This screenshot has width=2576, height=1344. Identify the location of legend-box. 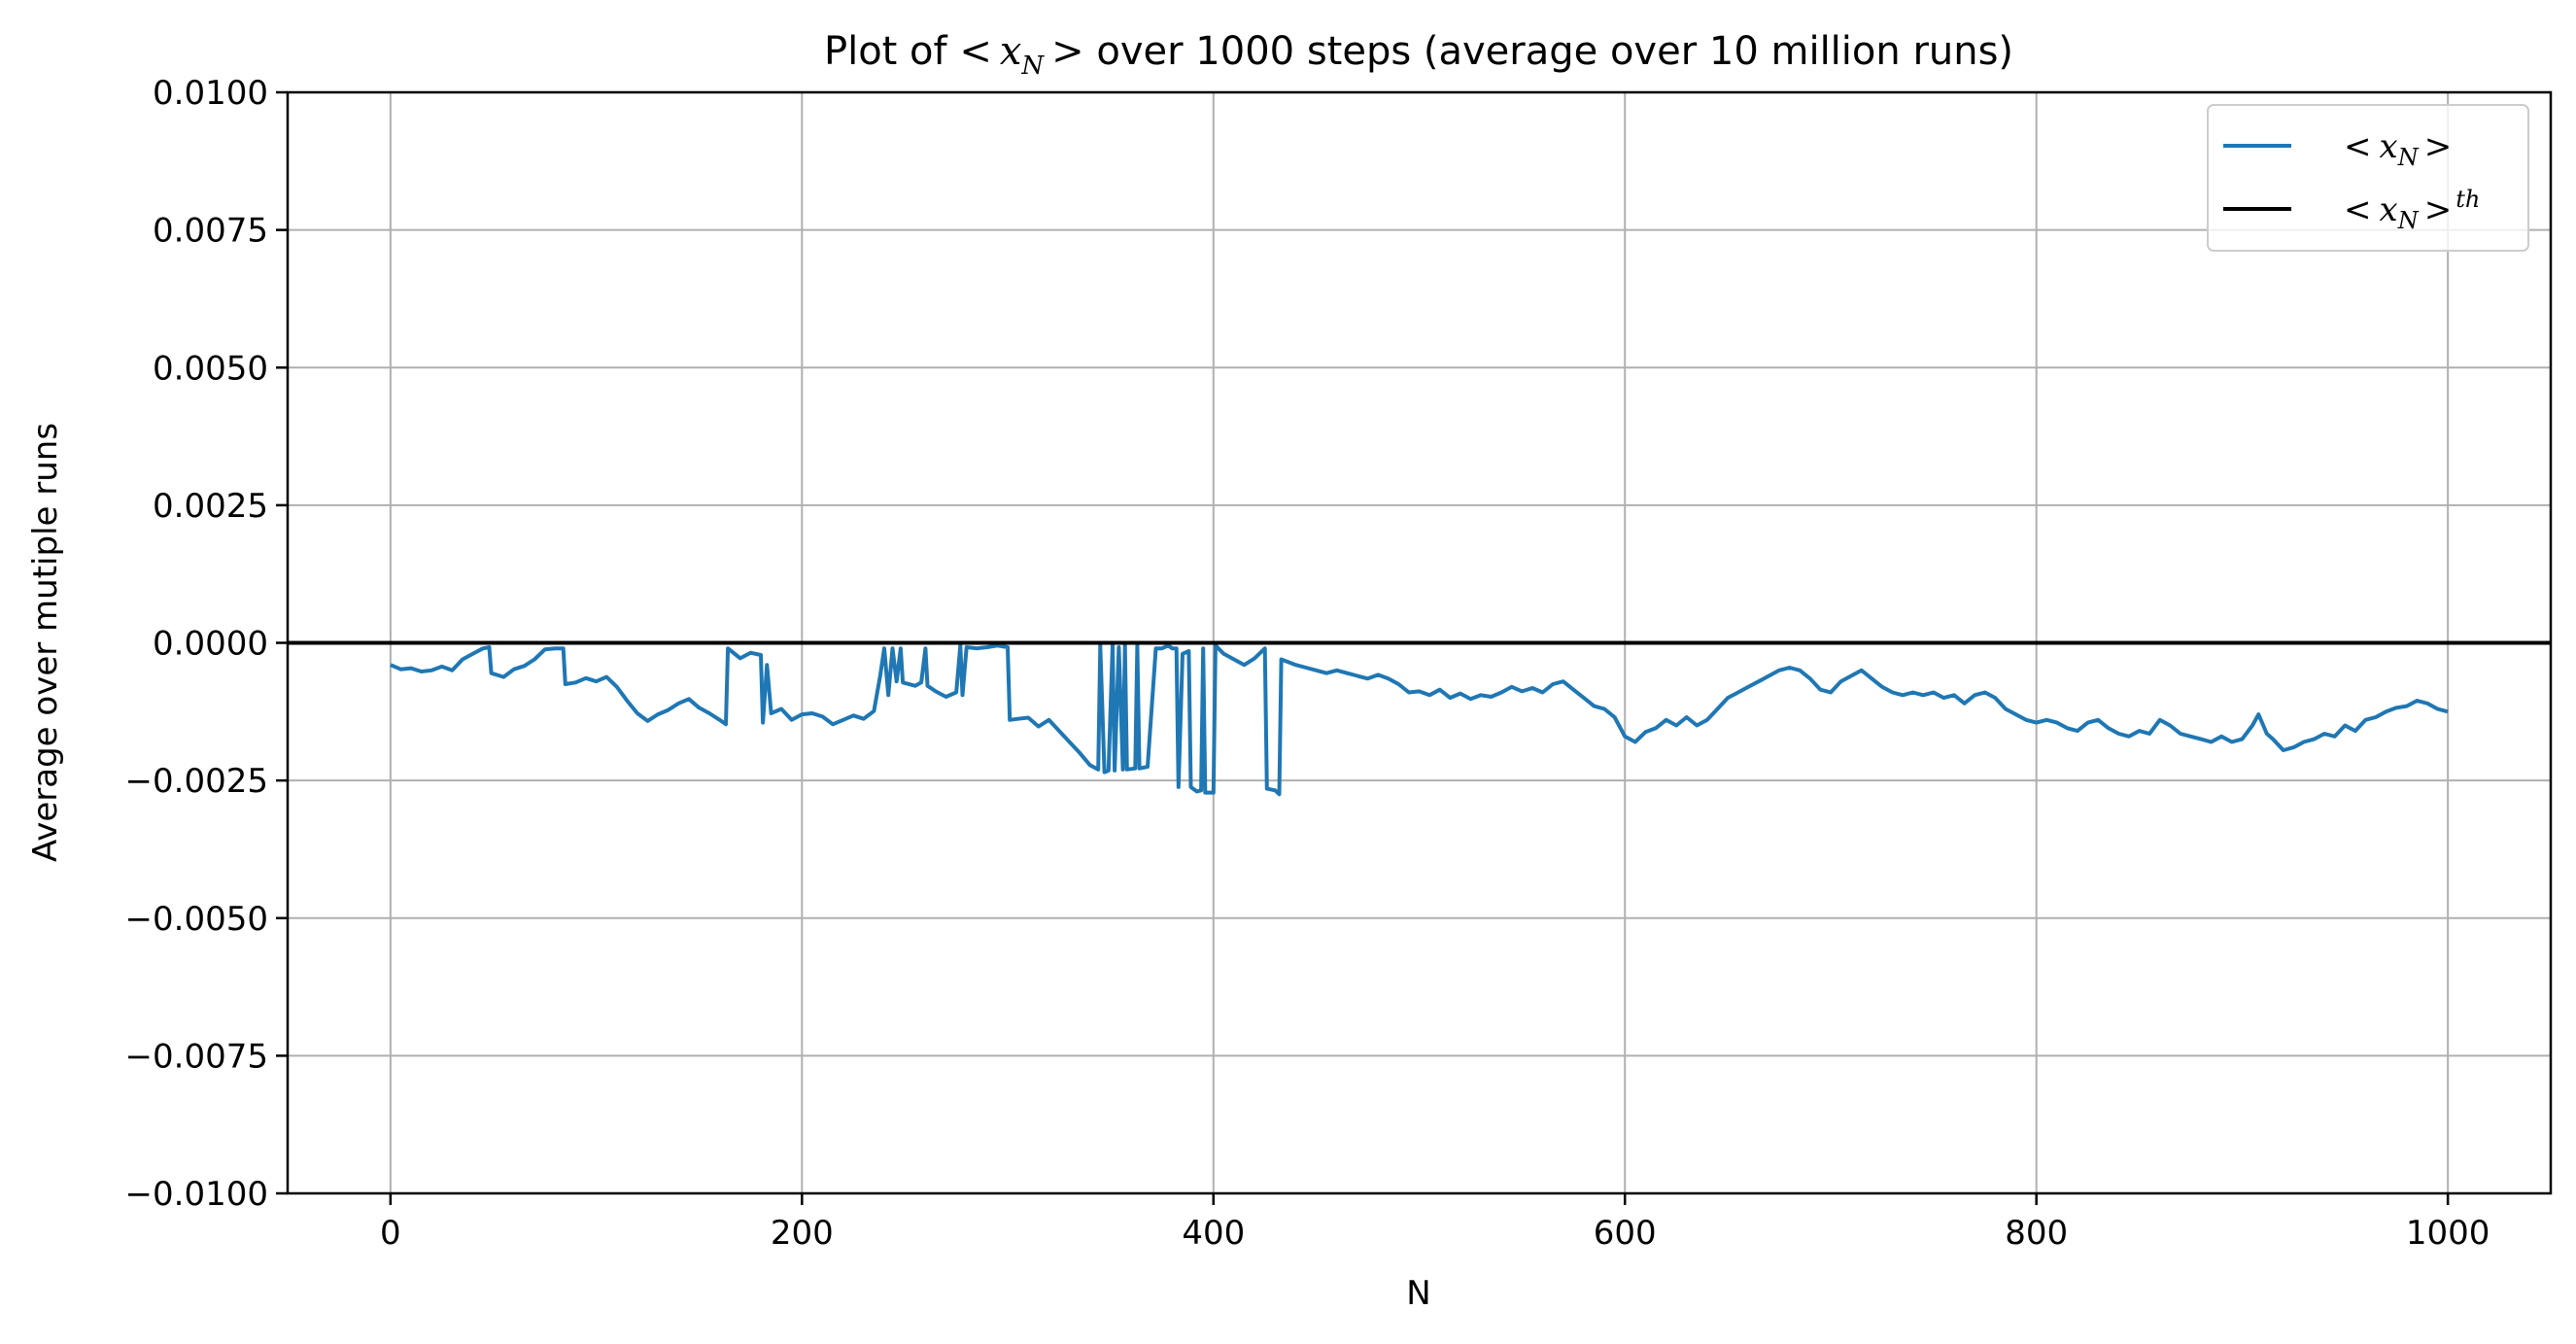
(2368, 178).